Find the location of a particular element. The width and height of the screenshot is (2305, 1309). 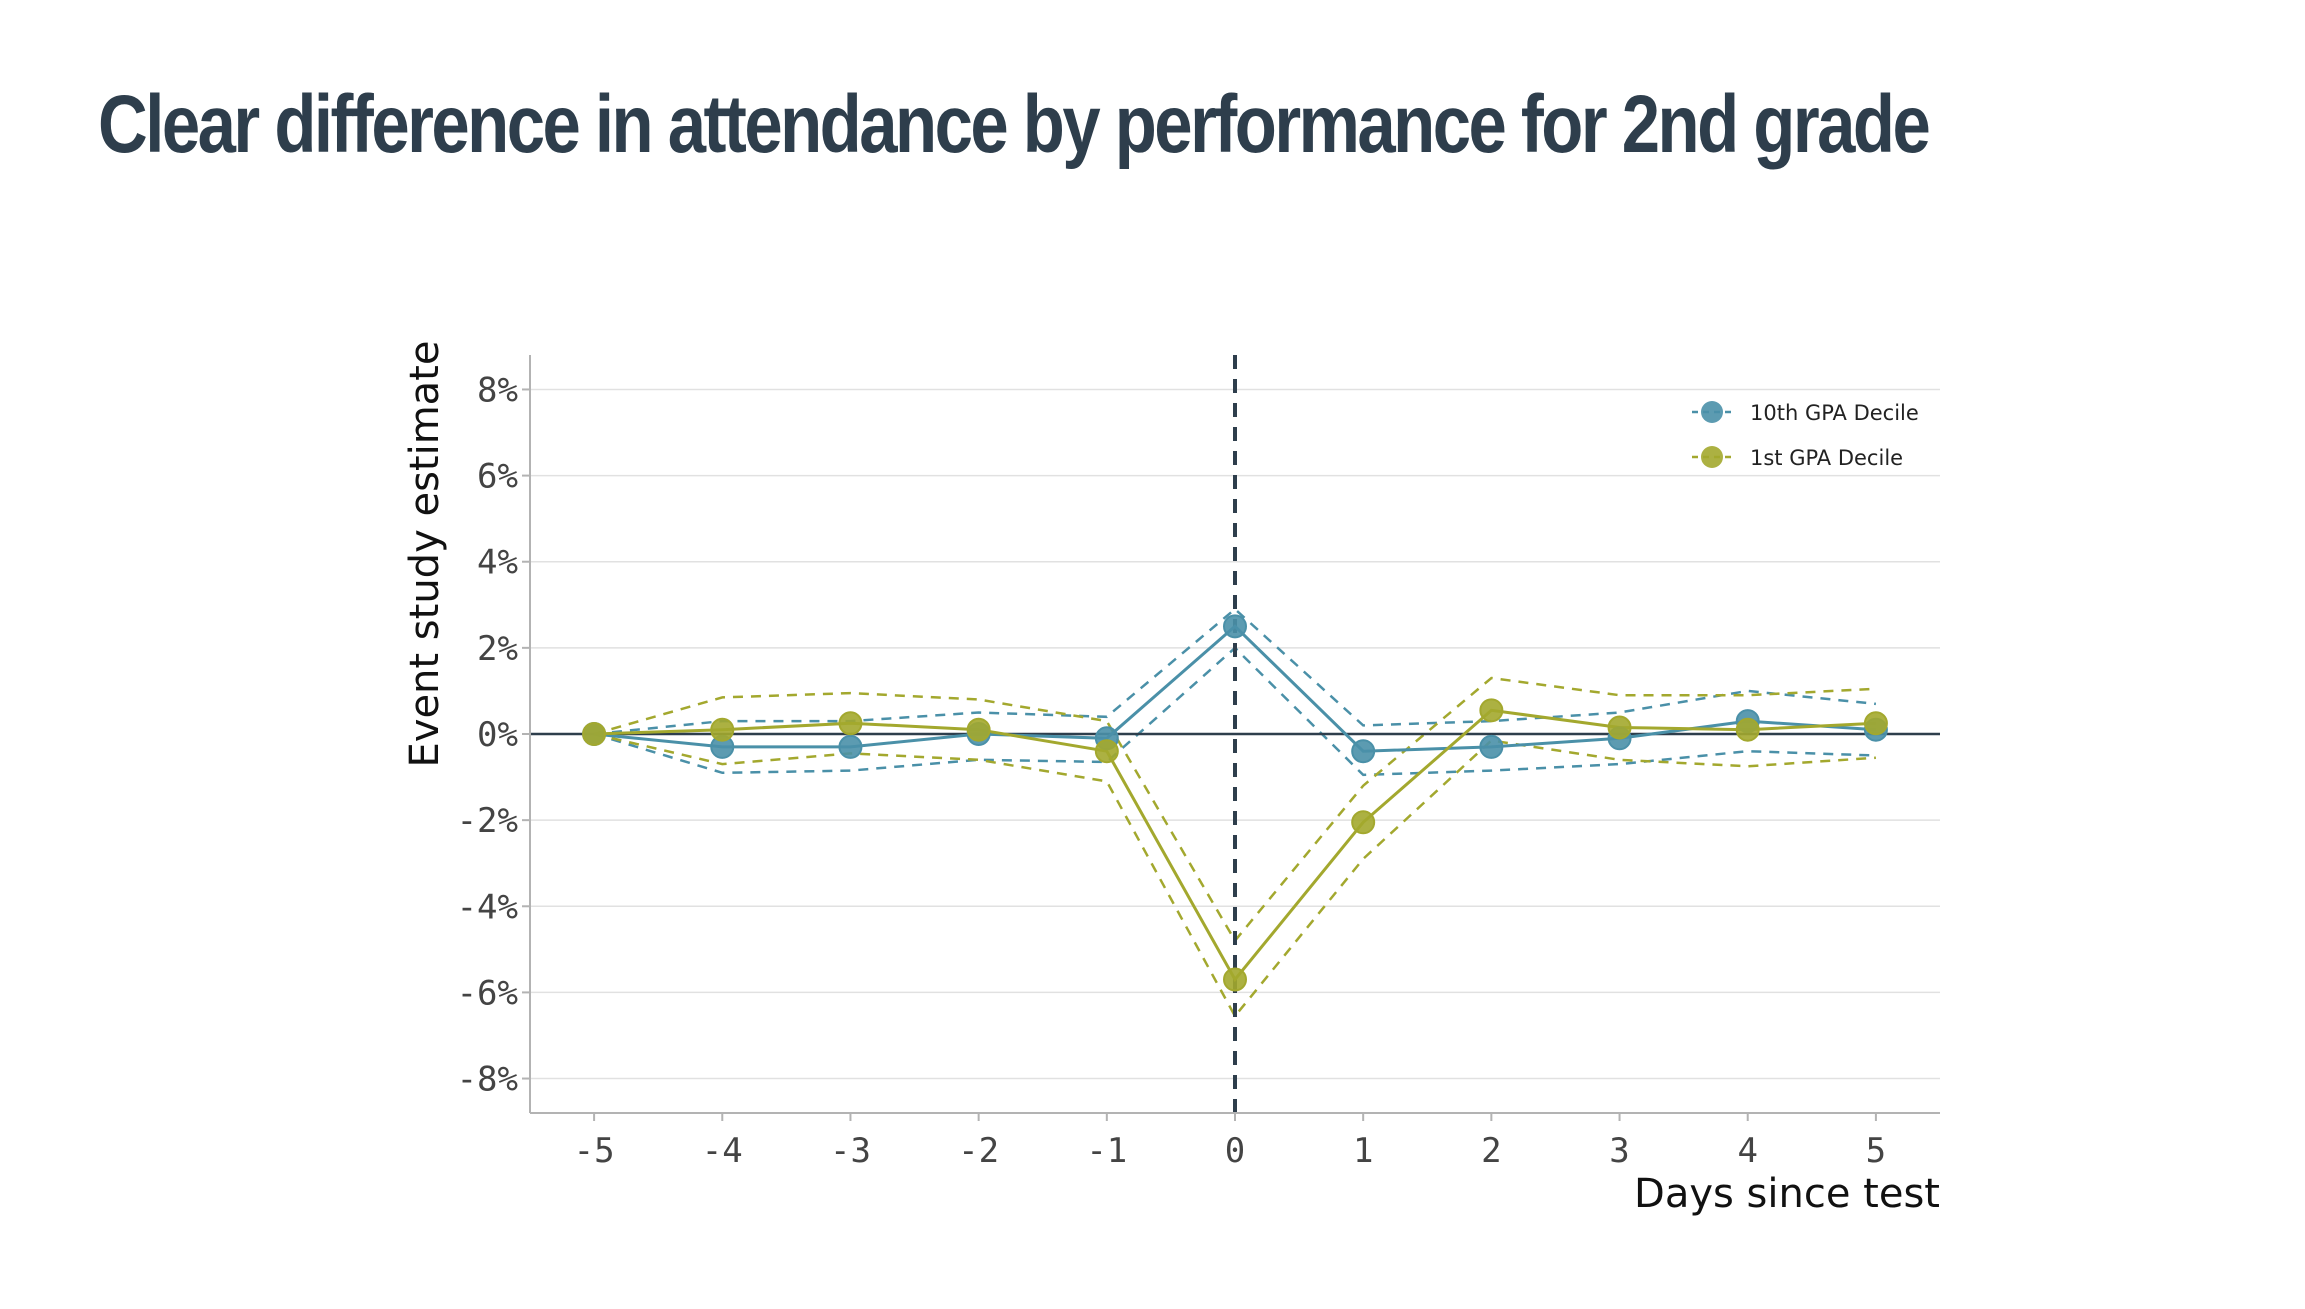

x-tick-label: -5 is located at coordinates (594, 1151).